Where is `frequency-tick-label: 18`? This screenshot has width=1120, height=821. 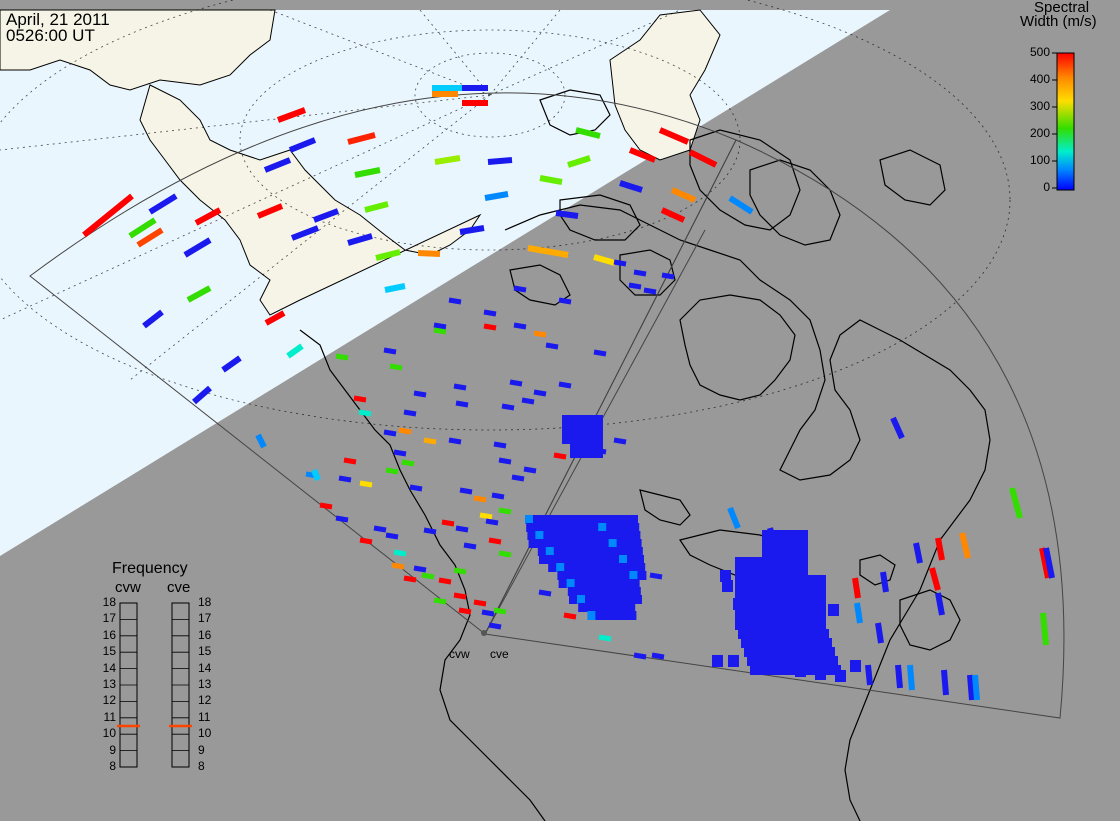 frequency-tick-label: 18 is located at coordinates (109, 602).